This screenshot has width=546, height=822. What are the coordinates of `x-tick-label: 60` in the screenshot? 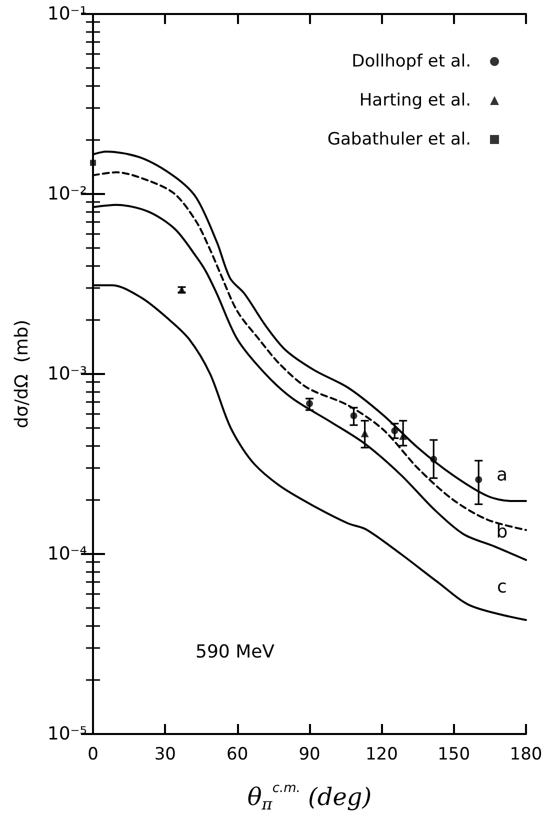 It's located at (237, 754).